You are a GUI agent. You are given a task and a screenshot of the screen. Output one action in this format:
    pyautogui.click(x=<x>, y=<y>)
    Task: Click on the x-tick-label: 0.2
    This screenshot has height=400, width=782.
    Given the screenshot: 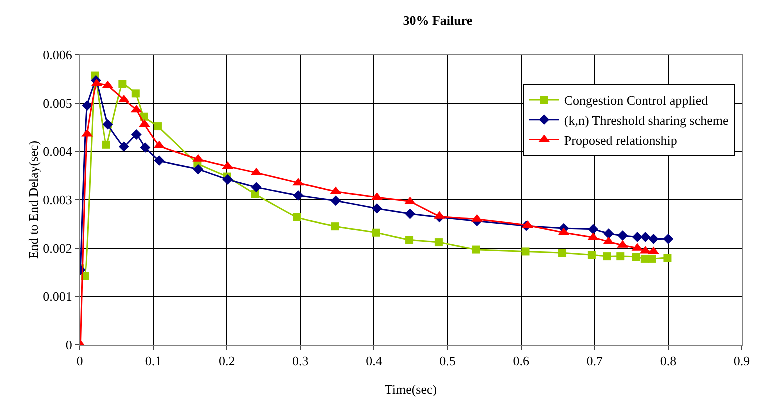 What is the action you would take?
    pyautogui.click(x=227, y=361)
    